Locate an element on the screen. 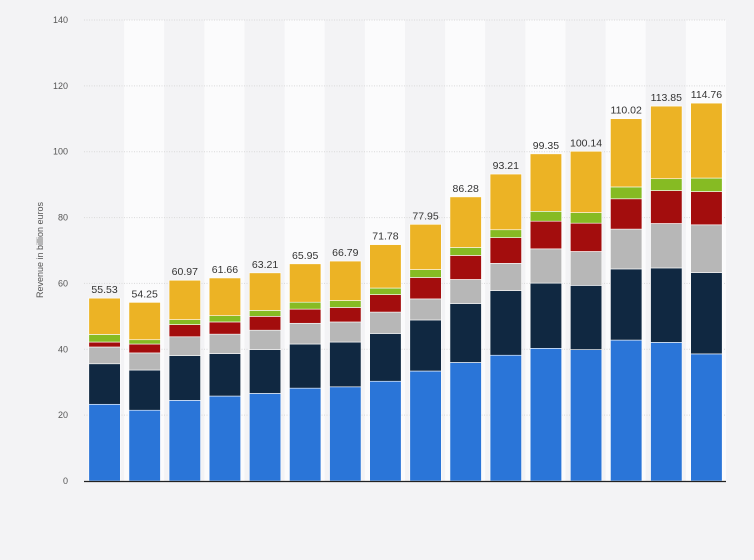 This screenshot has height=560, width=754. total-label: 113.85 is located at coordinates (666, 98).